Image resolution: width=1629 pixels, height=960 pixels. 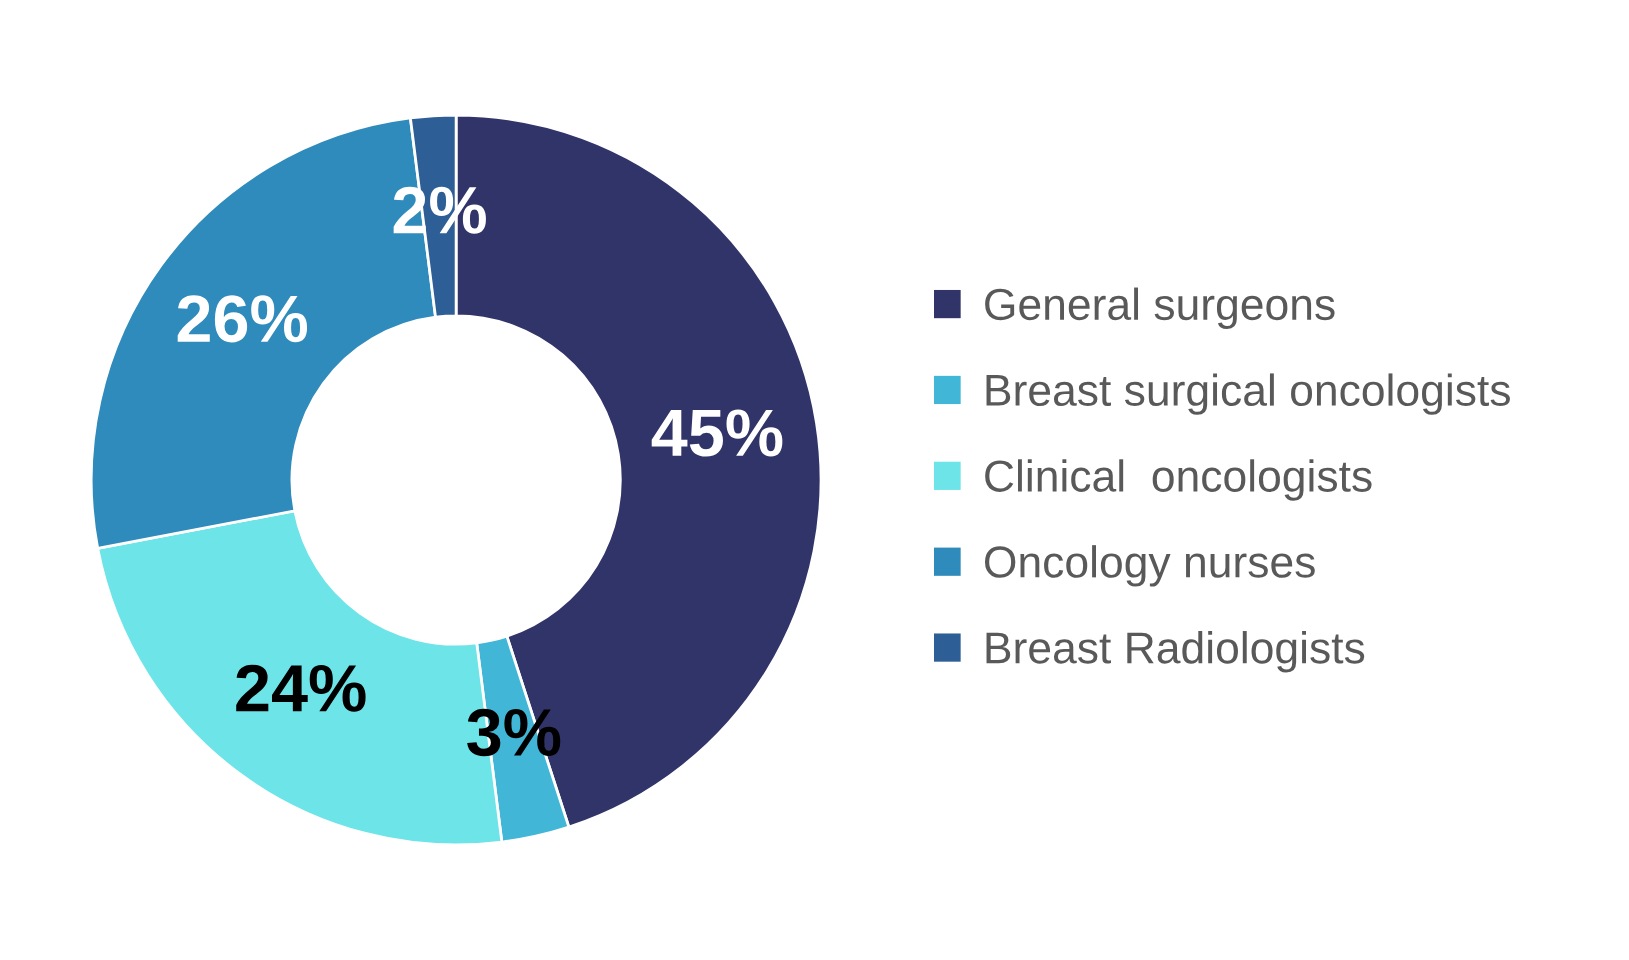 I want to click on data-label: 45%, so click(x=717, y=433).